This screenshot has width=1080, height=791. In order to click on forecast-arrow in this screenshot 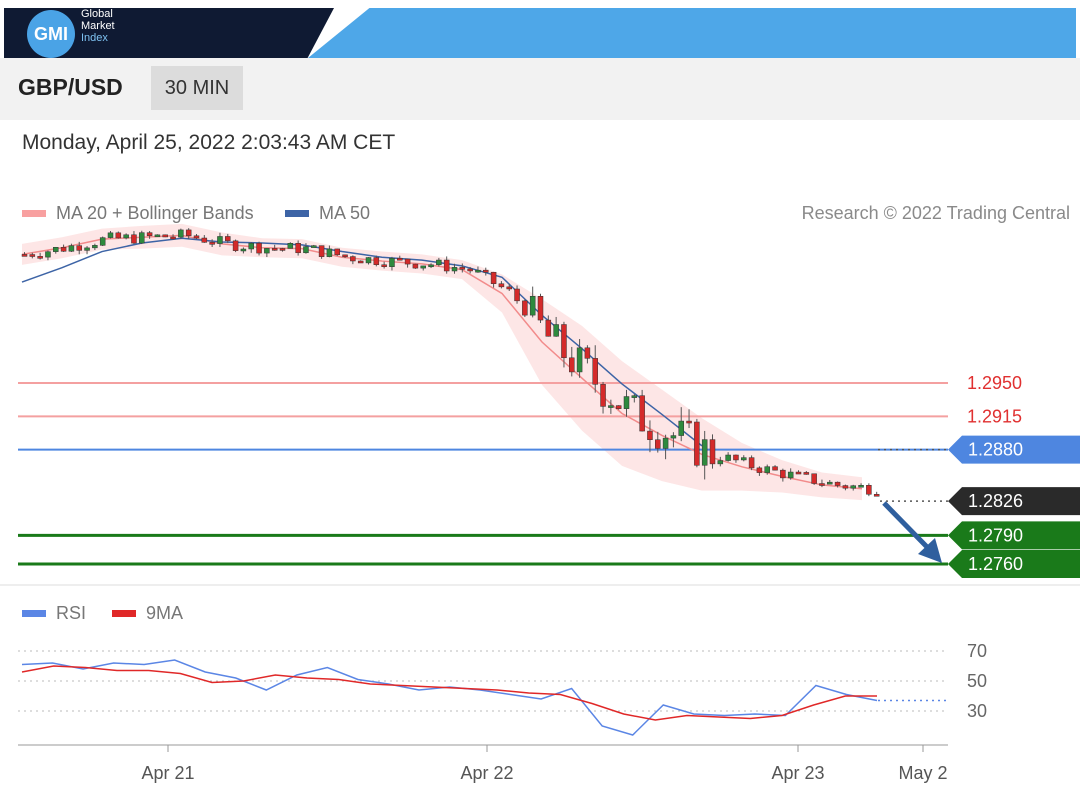, I will do `click(912, 532)`.